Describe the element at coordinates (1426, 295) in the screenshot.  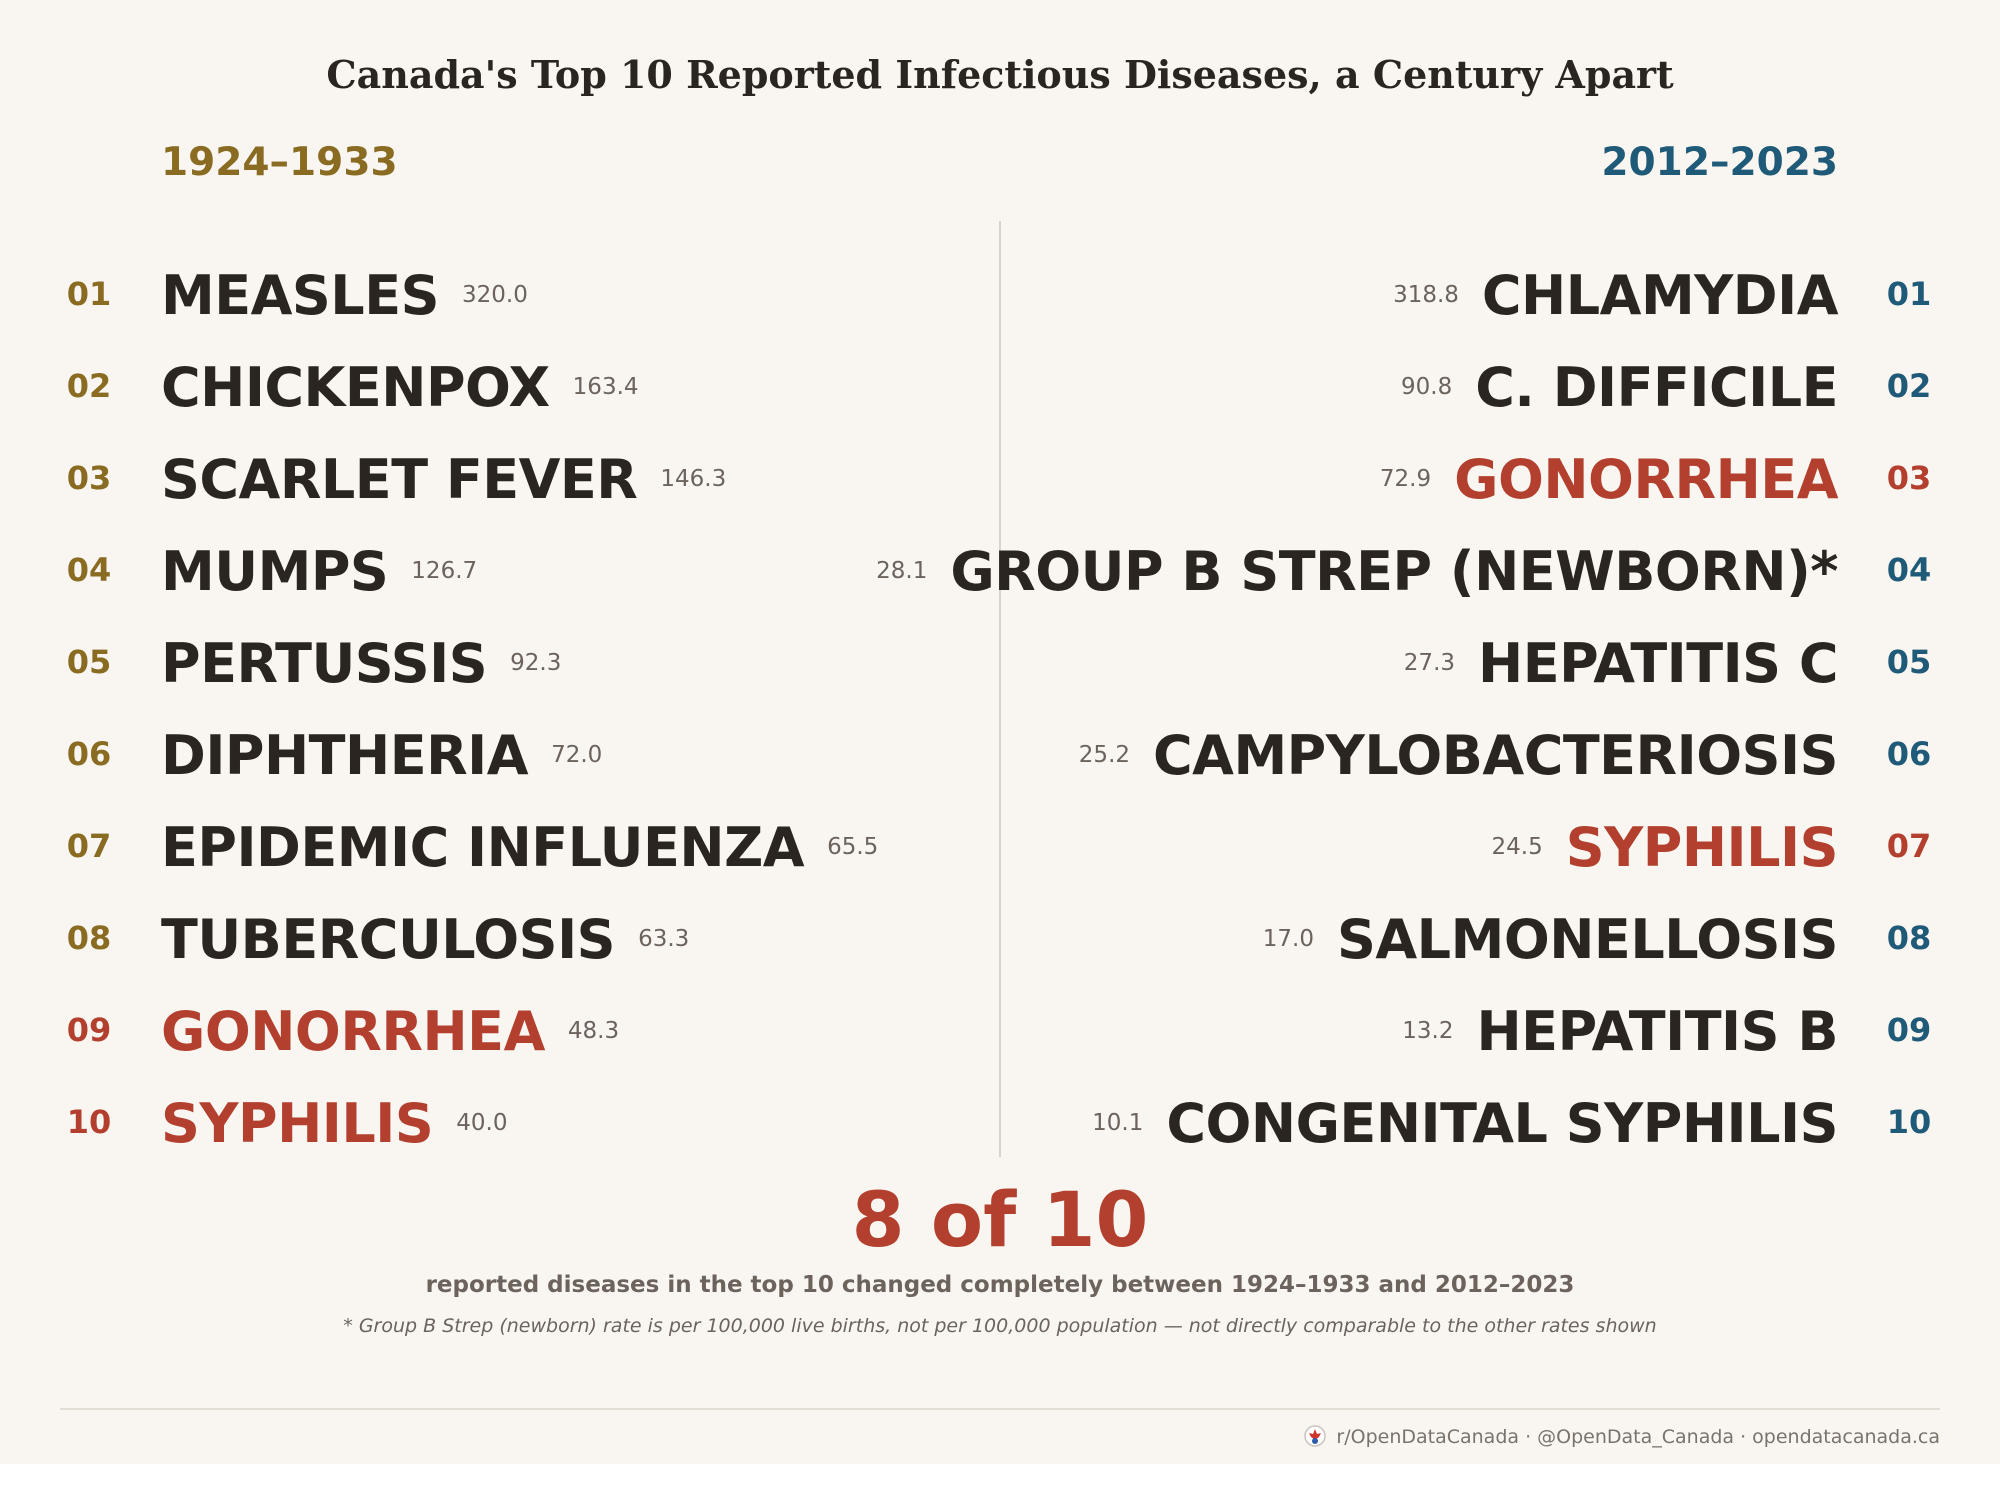
I see `rate: 318.8` at that location.